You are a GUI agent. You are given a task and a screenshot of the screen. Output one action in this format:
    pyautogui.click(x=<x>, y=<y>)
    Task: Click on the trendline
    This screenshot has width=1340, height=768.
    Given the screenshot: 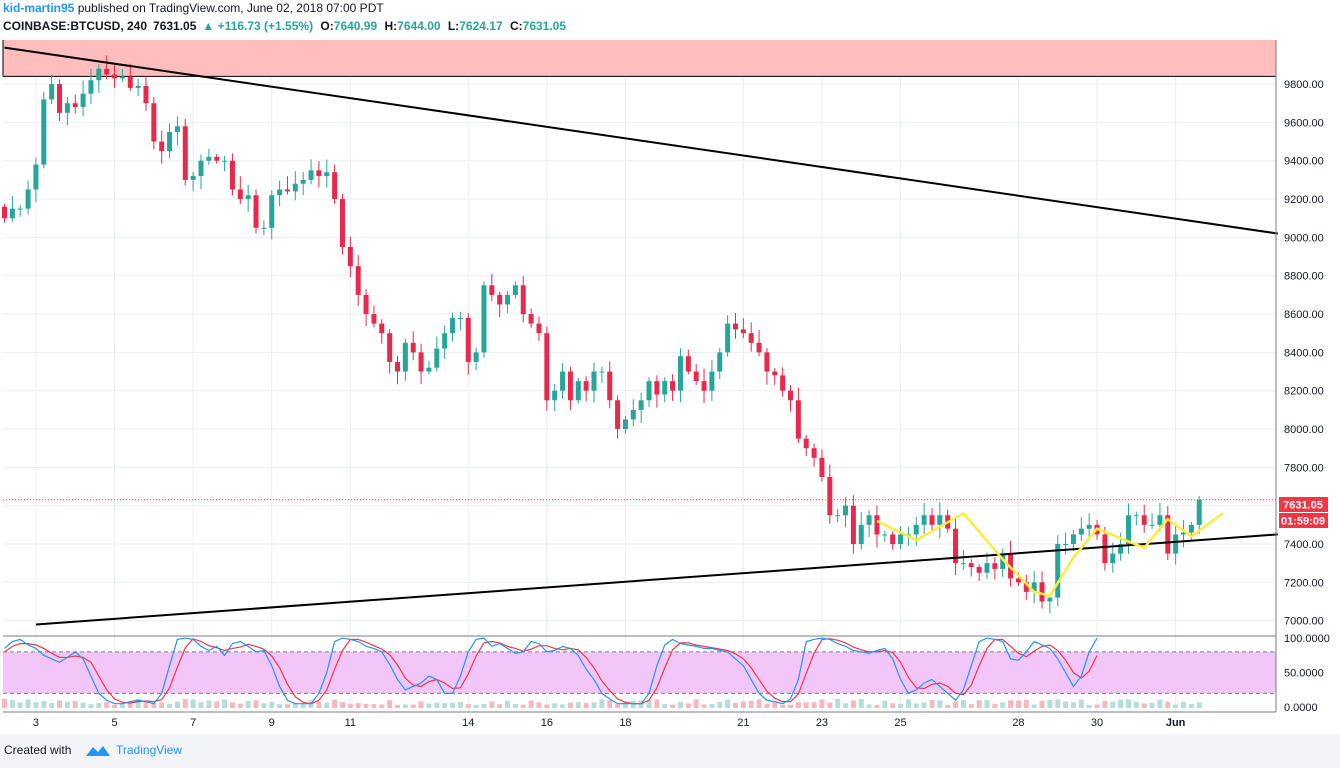 What is the action you would take?
    pyautogui.click(x=656, y=579)
    